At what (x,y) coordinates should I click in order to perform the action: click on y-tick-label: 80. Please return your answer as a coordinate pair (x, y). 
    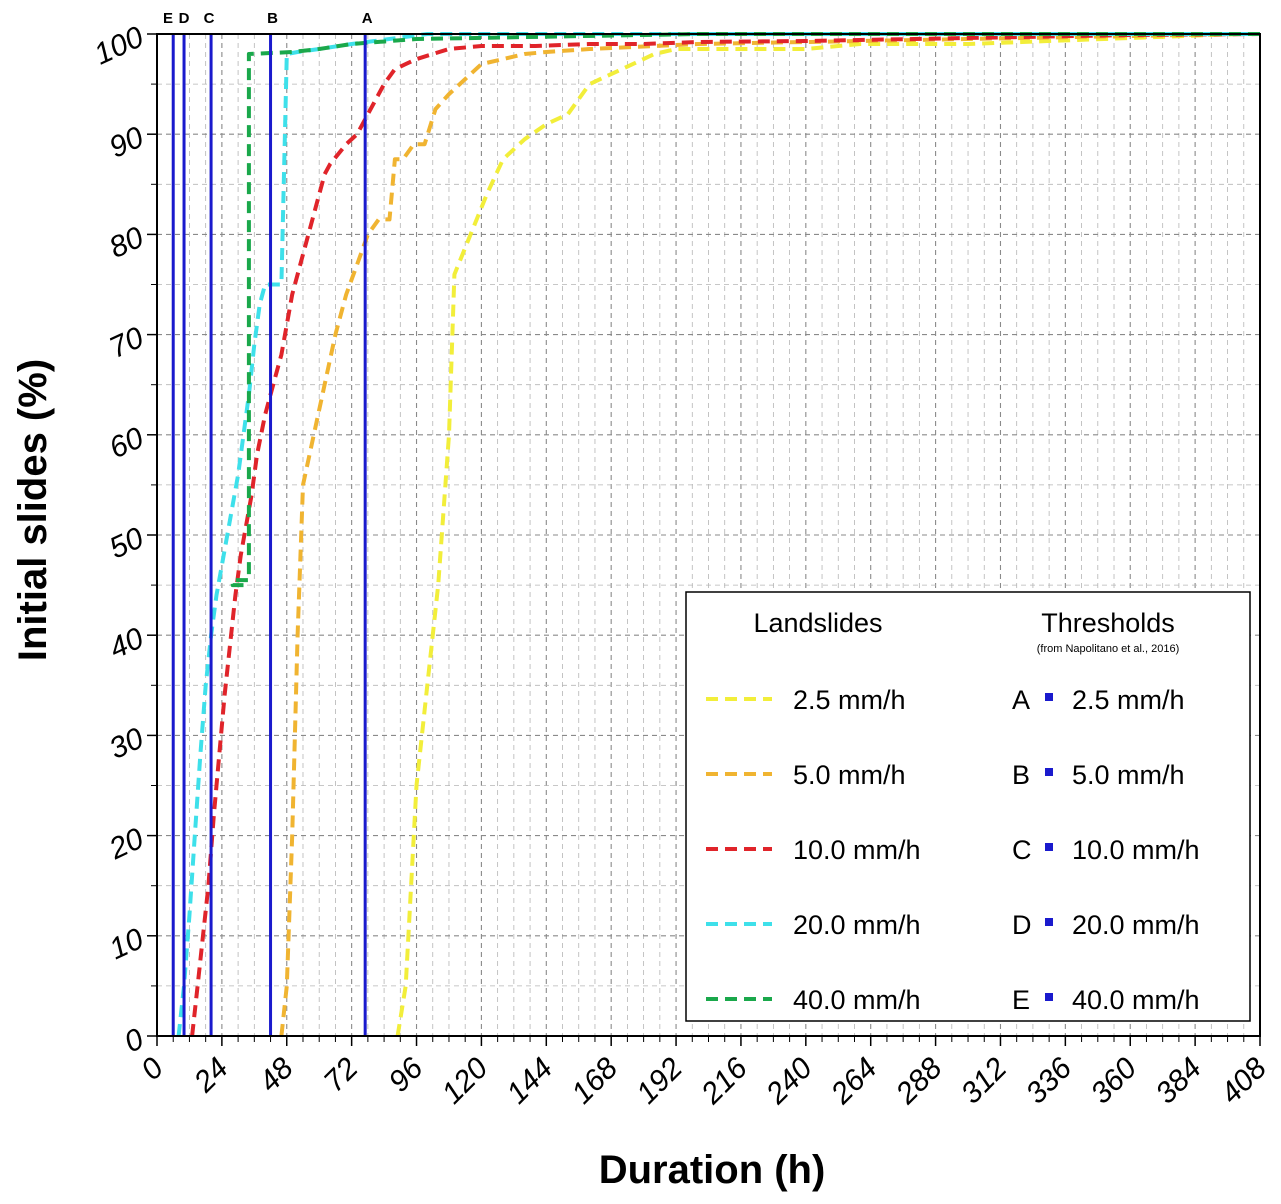
    Looking at the image, I should click on (126, 243).